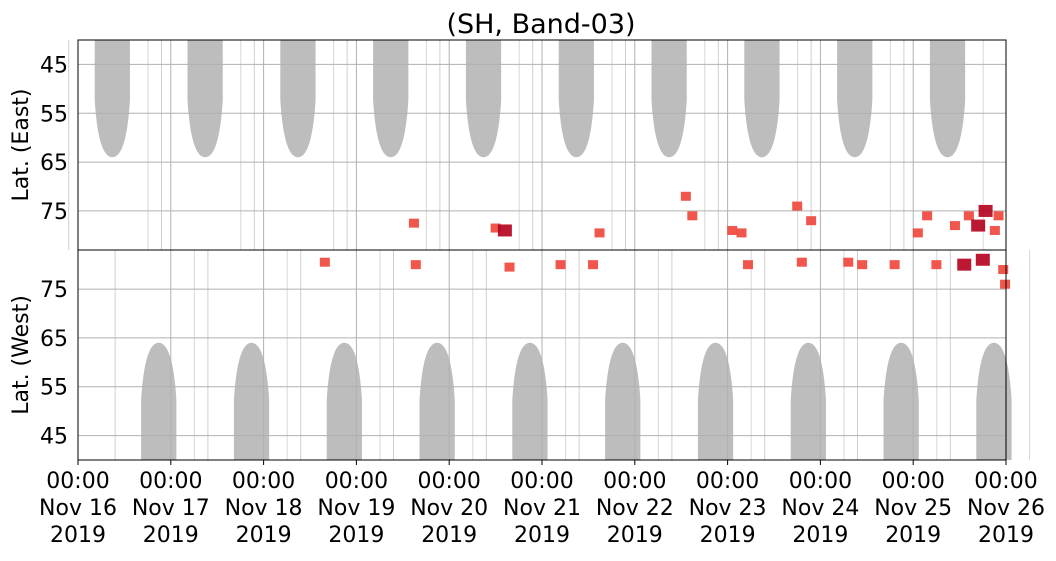  Describe the element at coordinates (54, 290) in the screenshot. I see `y-tick-label-west: 75` at that location.